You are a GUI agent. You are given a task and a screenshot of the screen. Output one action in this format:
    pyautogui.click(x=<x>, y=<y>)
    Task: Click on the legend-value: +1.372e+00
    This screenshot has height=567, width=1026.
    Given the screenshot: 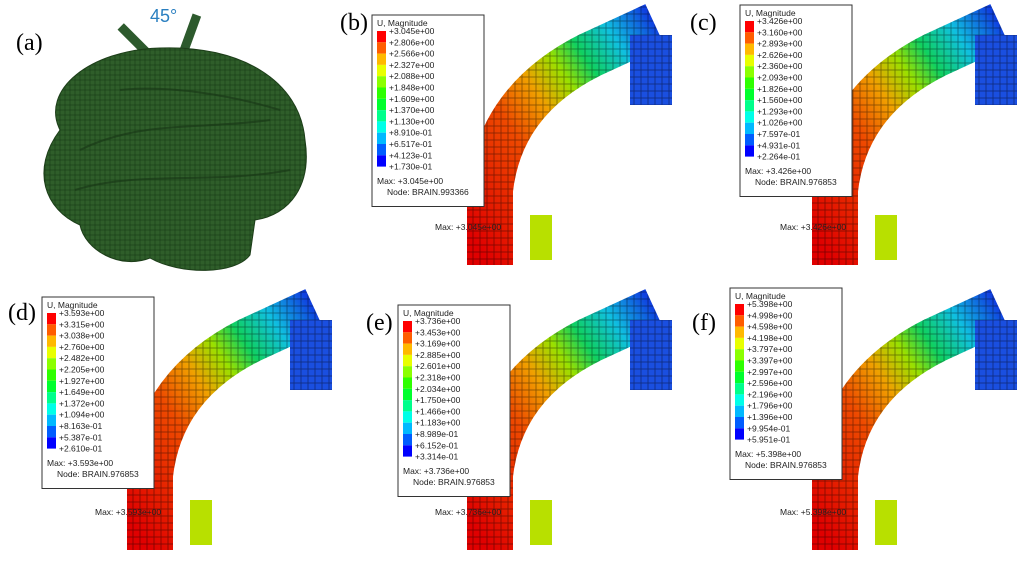 What is the action you would take?
    pyautogui.click(x=82, y=403)
    